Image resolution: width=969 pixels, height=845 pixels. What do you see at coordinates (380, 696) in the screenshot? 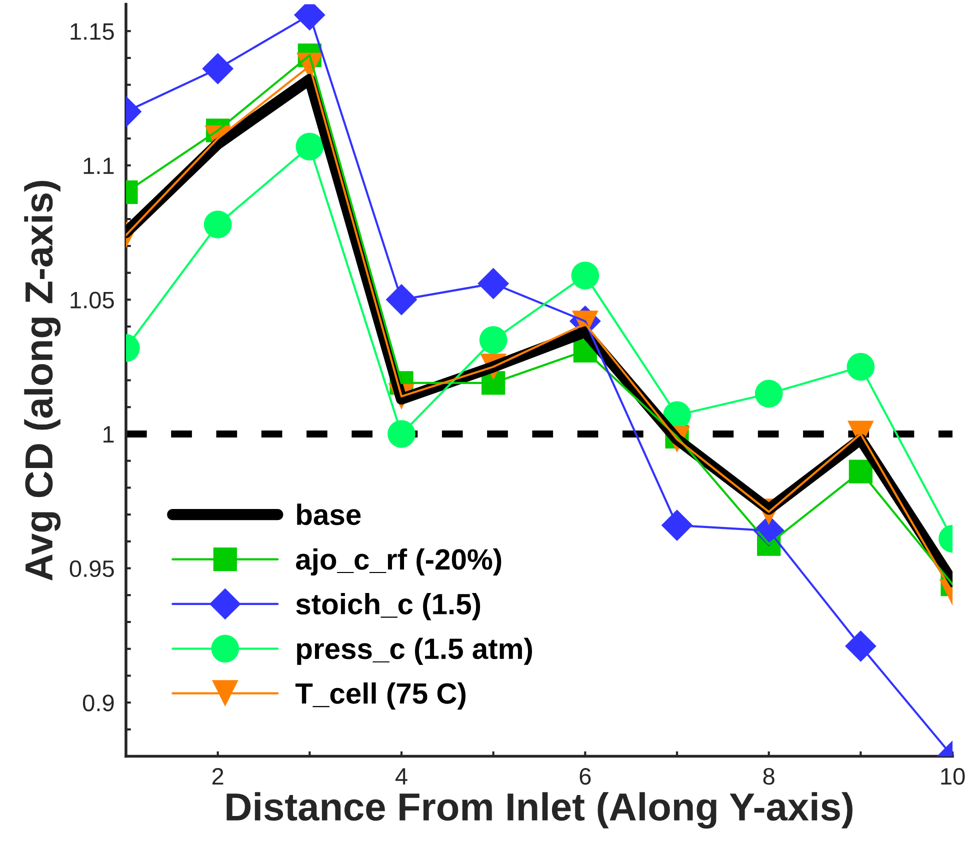
I see `legend-label: T_cell (75 C)` at bounding box center [380, 696].